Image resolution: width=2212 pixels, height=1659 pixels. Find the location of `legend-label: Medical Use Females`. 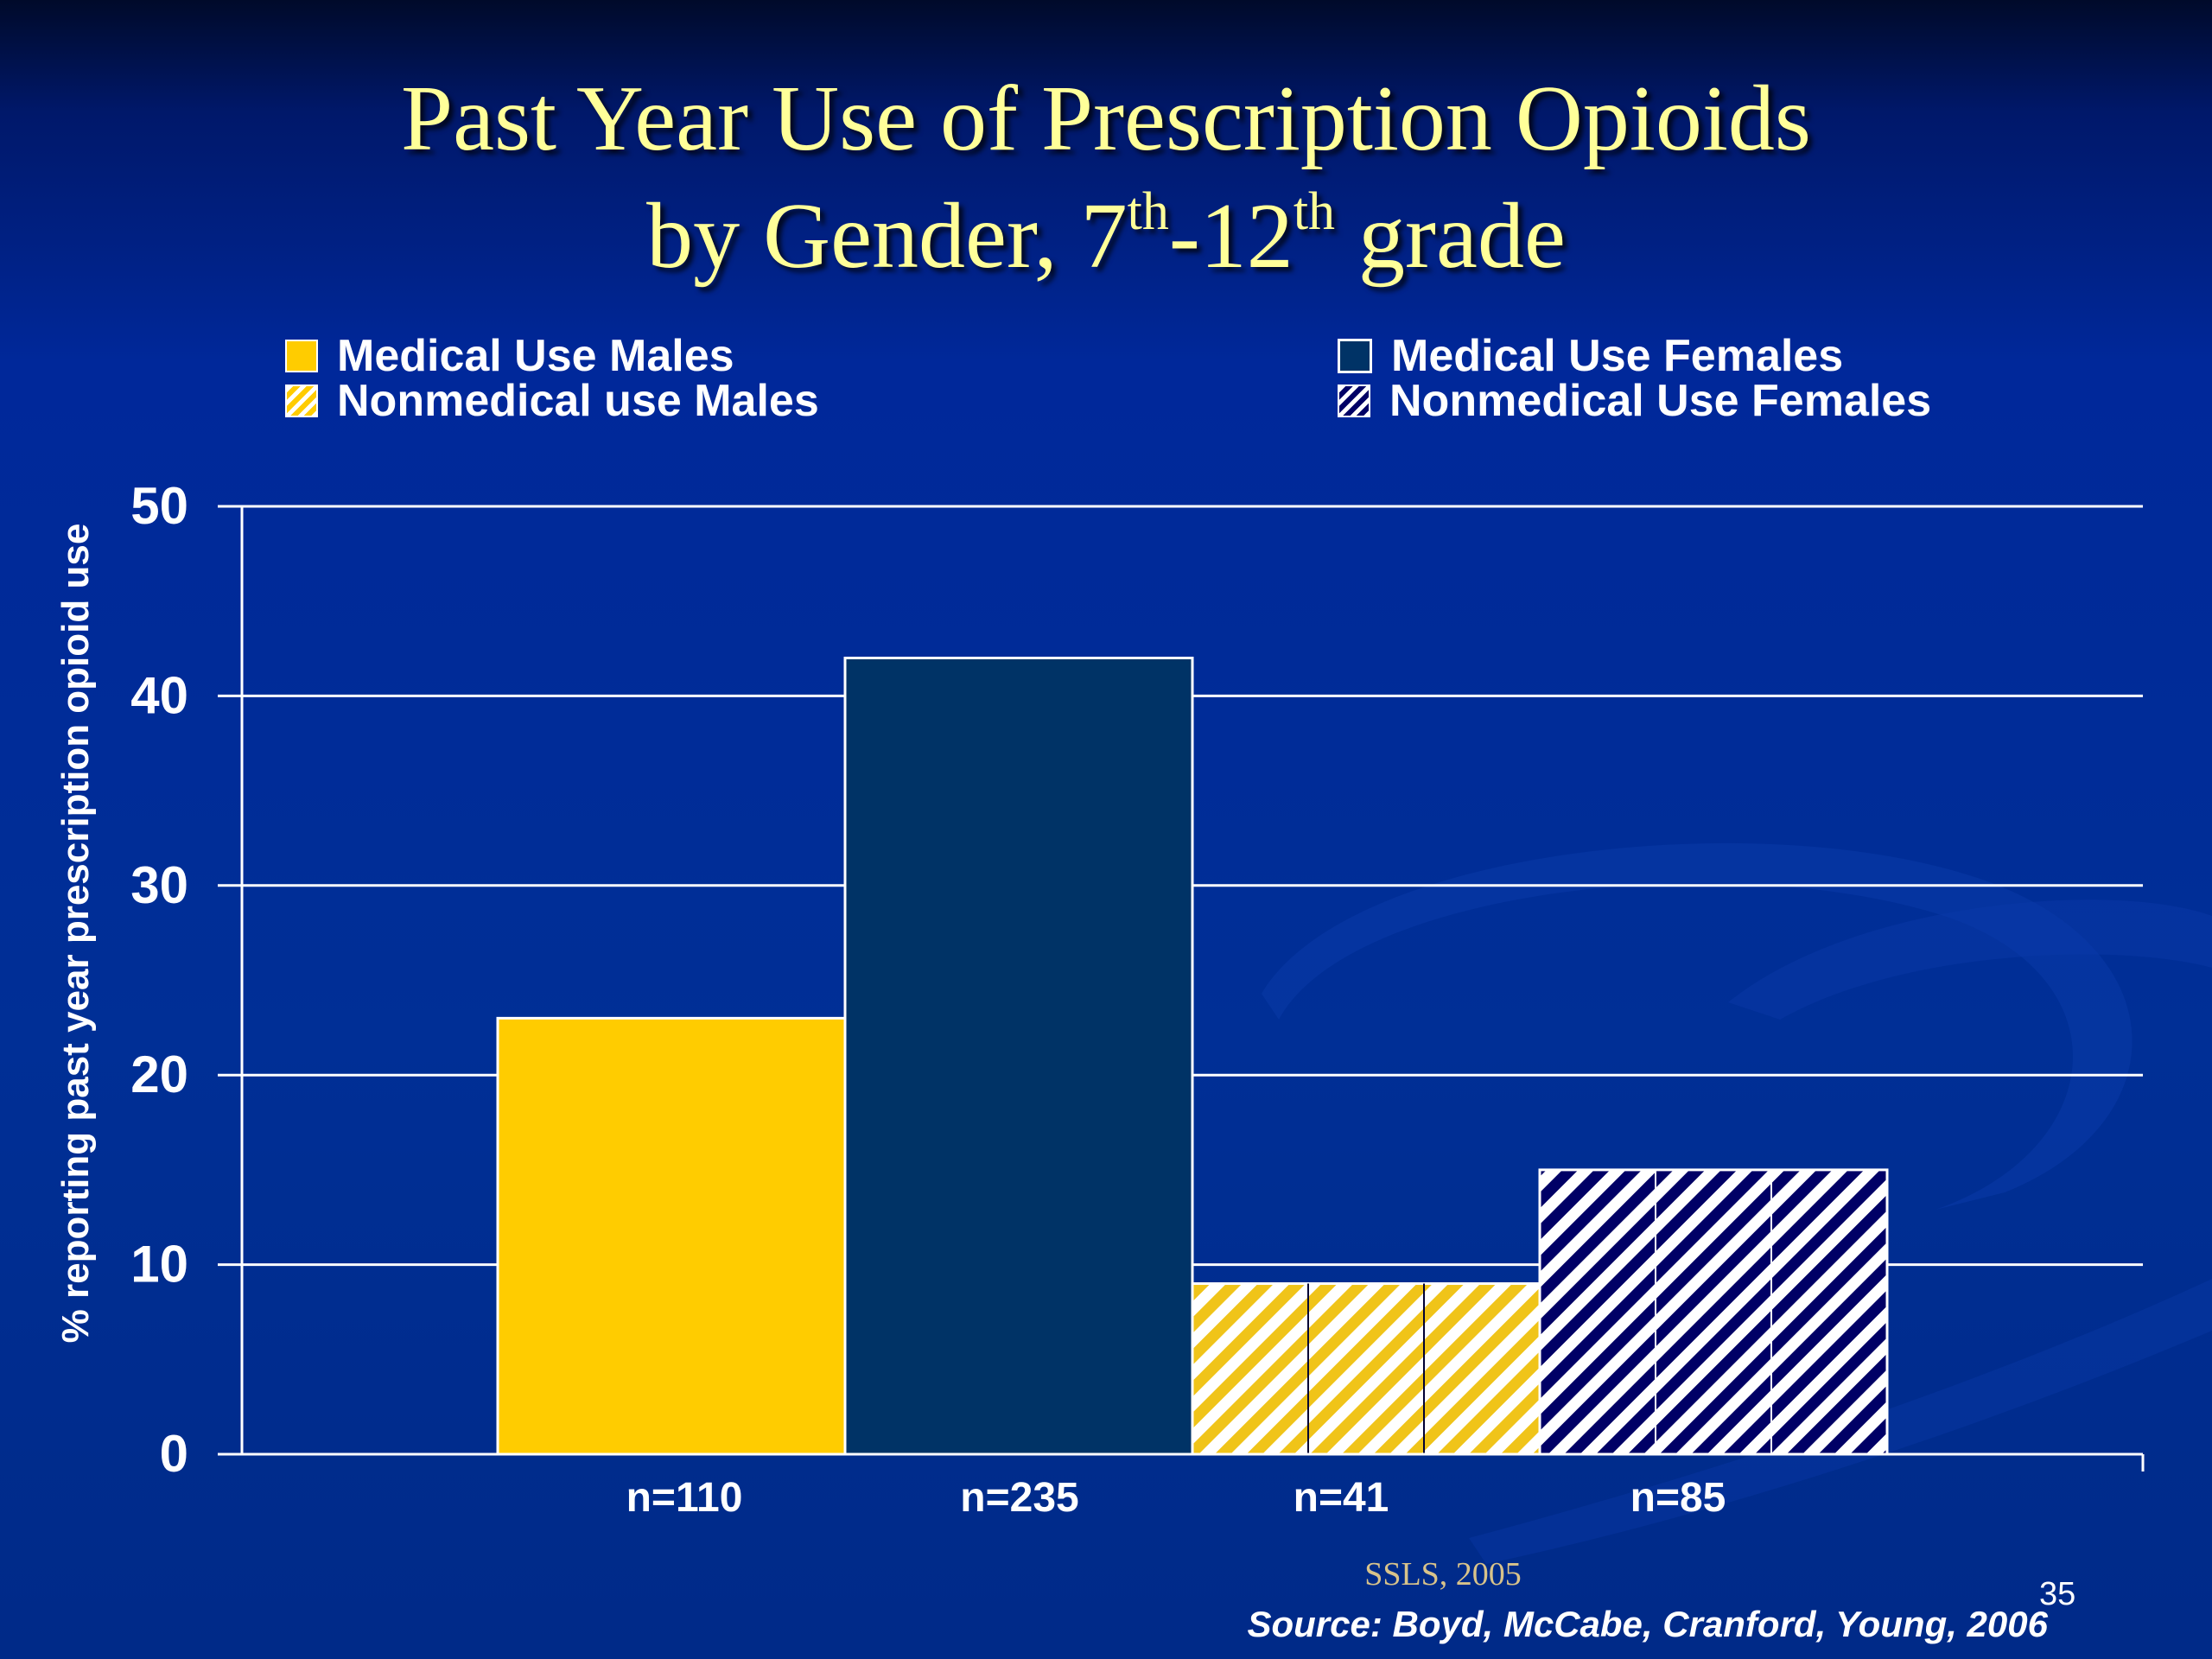

legend-label: Medical Use Females is located at coordinates (1617, 356).